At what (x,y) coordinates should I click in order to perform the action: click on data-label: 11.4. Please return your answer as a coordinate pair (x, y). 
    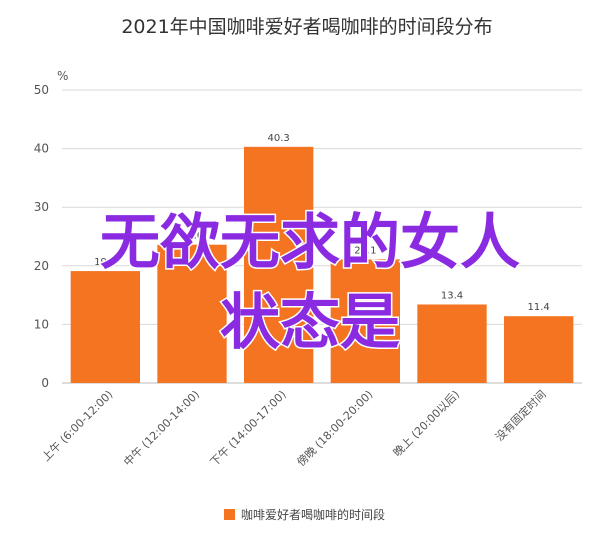
    Looking at the image, I should click on (539, 307).